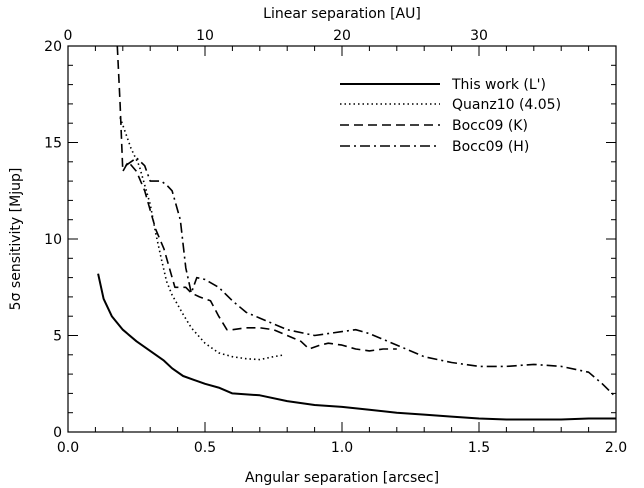  I want to click on y-tick-label: 10, so click(53, 240).